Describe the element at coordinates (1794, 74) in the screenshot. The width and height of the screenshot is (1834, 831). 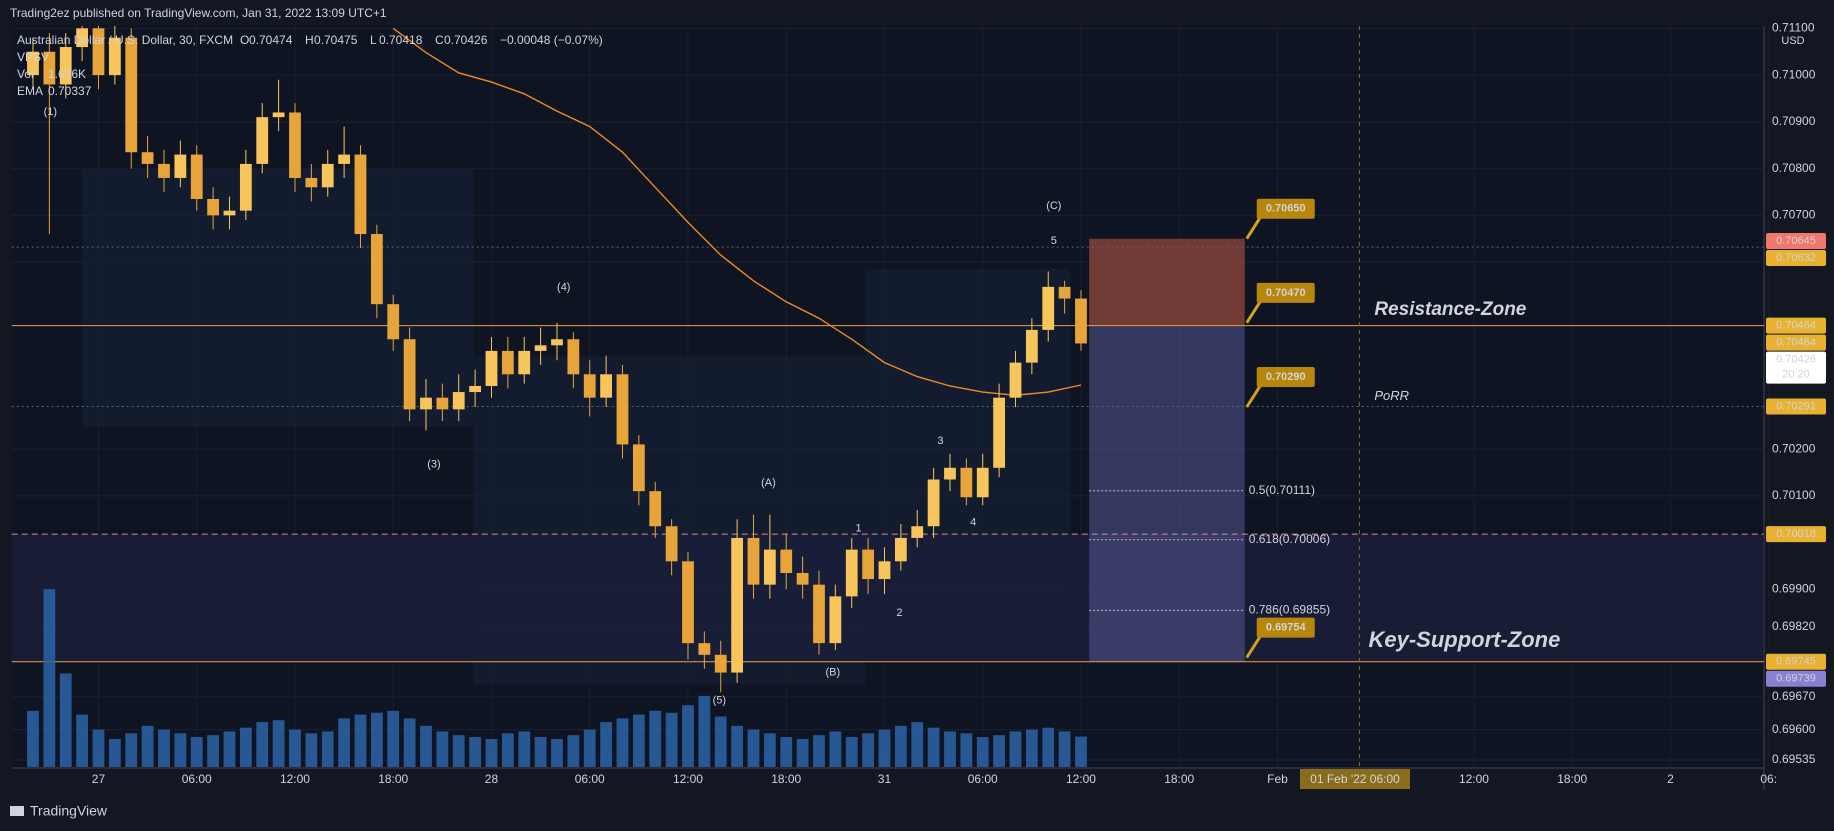
I see `y-tick-label: 0.71000` at that location.